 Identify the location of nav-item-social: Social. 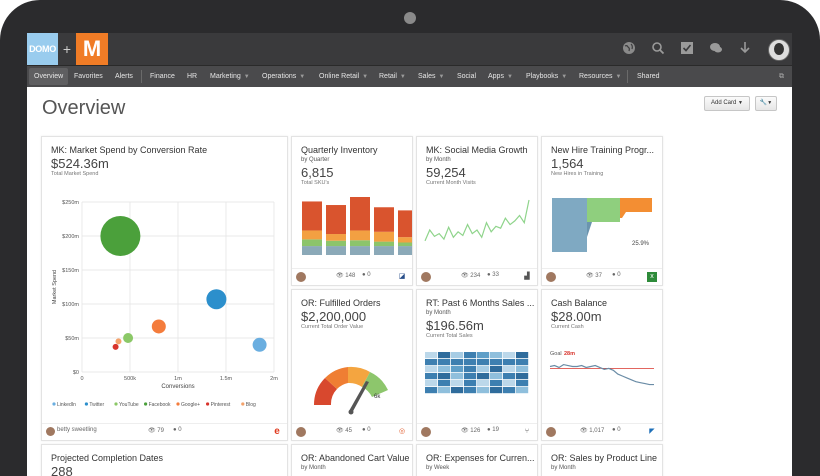
(467, 76).